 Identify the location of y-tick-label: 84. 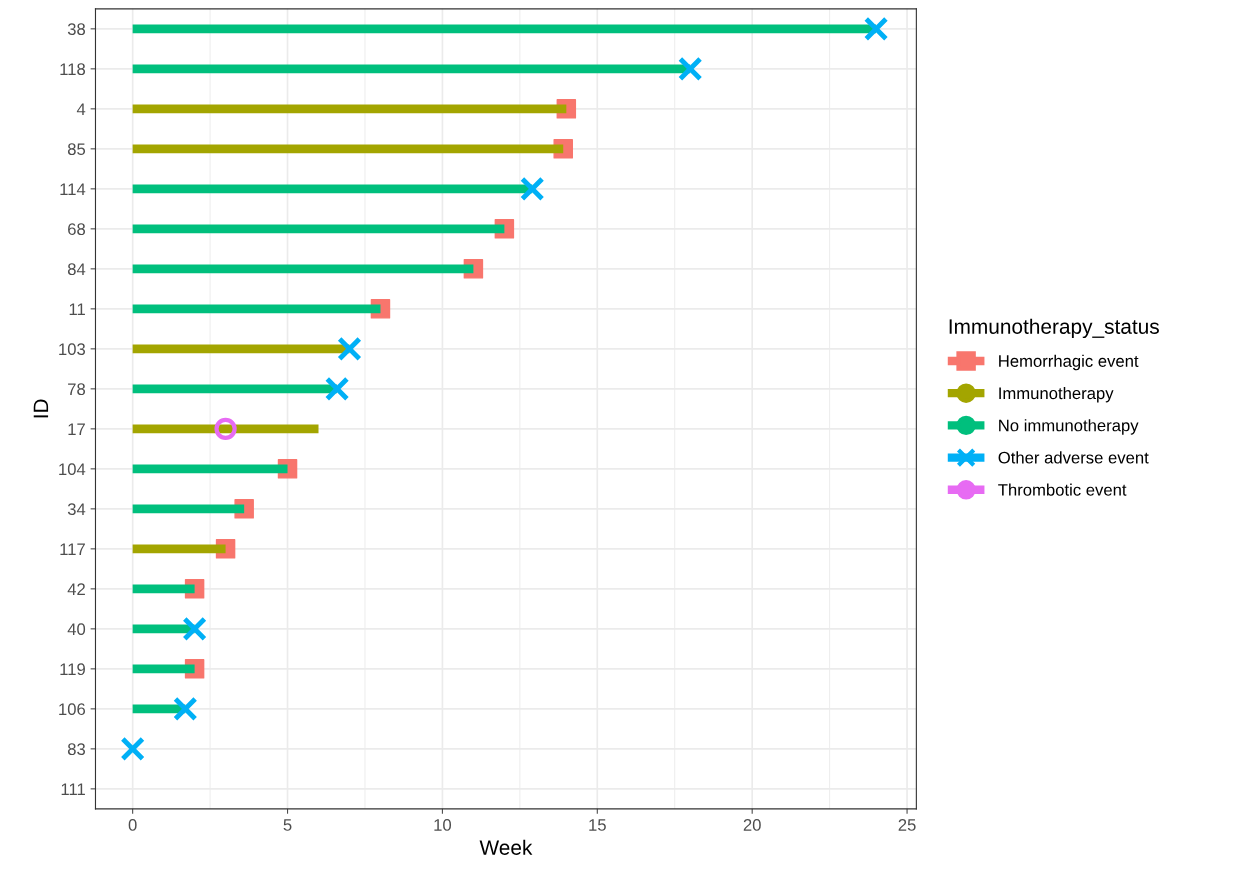
(76, 269).